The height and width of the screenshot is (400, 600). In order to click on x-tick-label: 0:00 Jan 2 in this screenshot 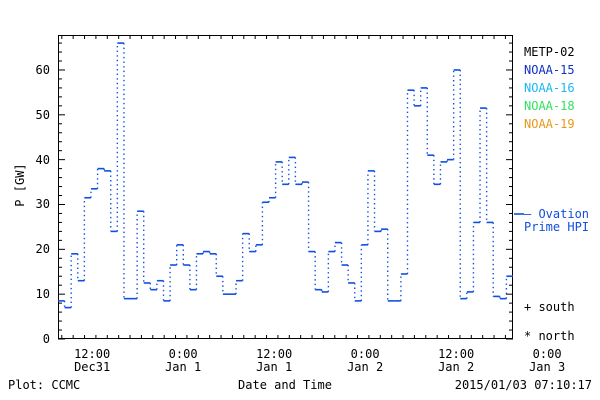, I will do `click(365, 361)`.